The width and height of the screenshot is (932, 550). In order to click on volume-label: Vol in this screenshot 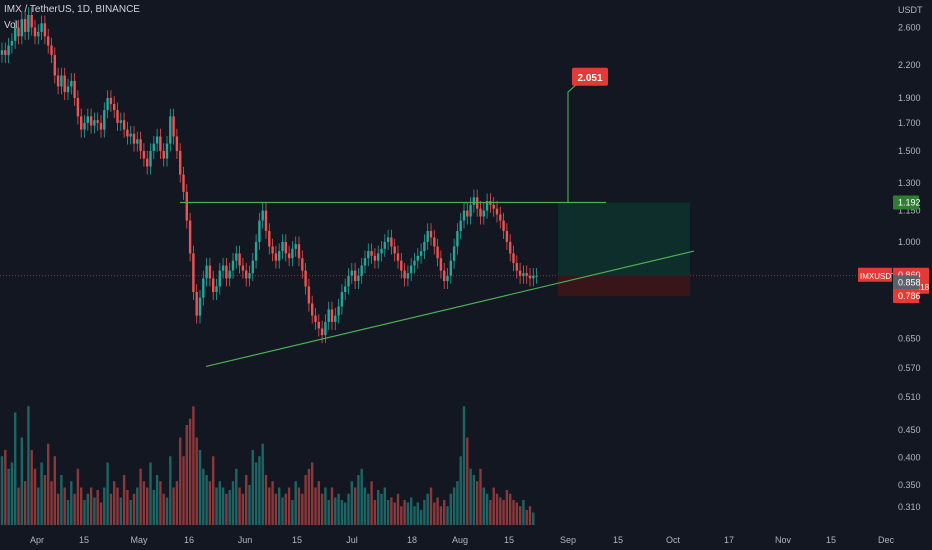, I will do `click(11, 25)`.